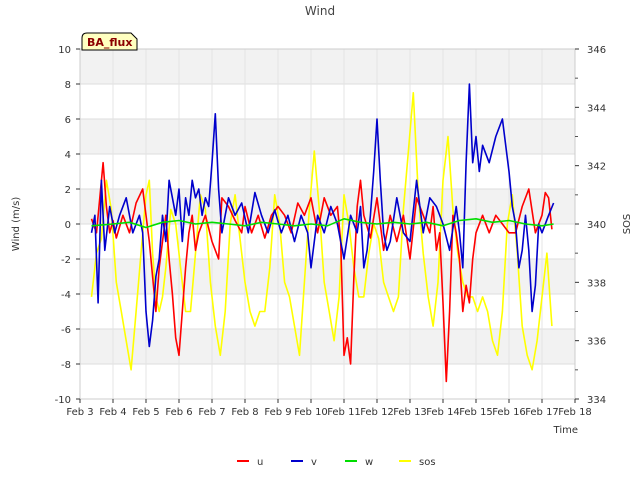  Describe the element at coordinates (344, 412) in the screenshot. I see `x-tick-label: Feb 11` at that location.